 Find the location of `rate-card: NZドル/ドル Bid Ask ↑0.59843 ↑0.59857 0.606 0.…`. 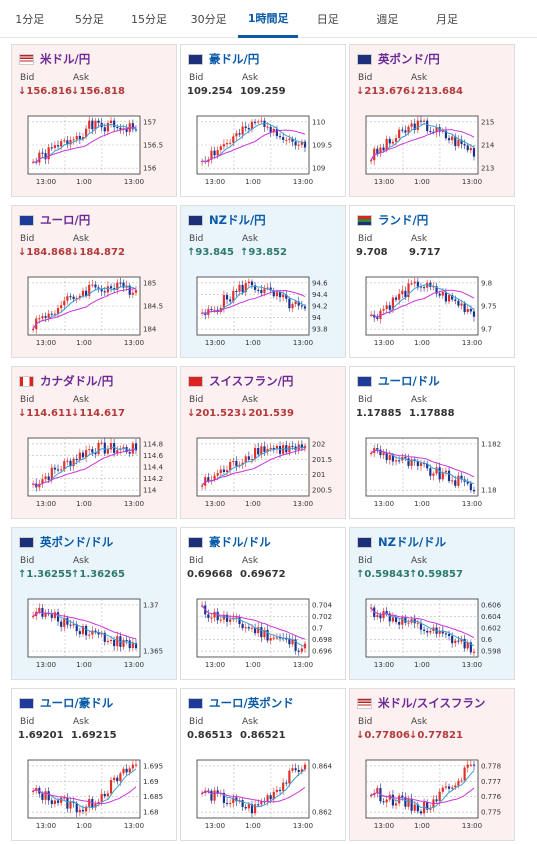

rate-card: NZドル/ドル Bid Ask ↑0.59843 ↑0.59857 0.606 0.… is located at coordinates (432, 603).